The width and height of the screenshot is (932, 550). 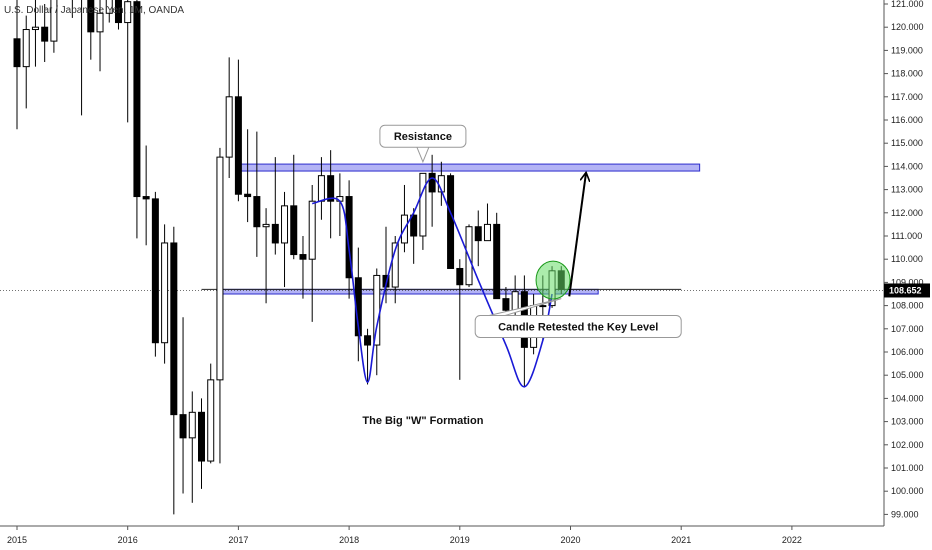 I want to click on y-tick-label: 103.000, so click(x=907, y=422).